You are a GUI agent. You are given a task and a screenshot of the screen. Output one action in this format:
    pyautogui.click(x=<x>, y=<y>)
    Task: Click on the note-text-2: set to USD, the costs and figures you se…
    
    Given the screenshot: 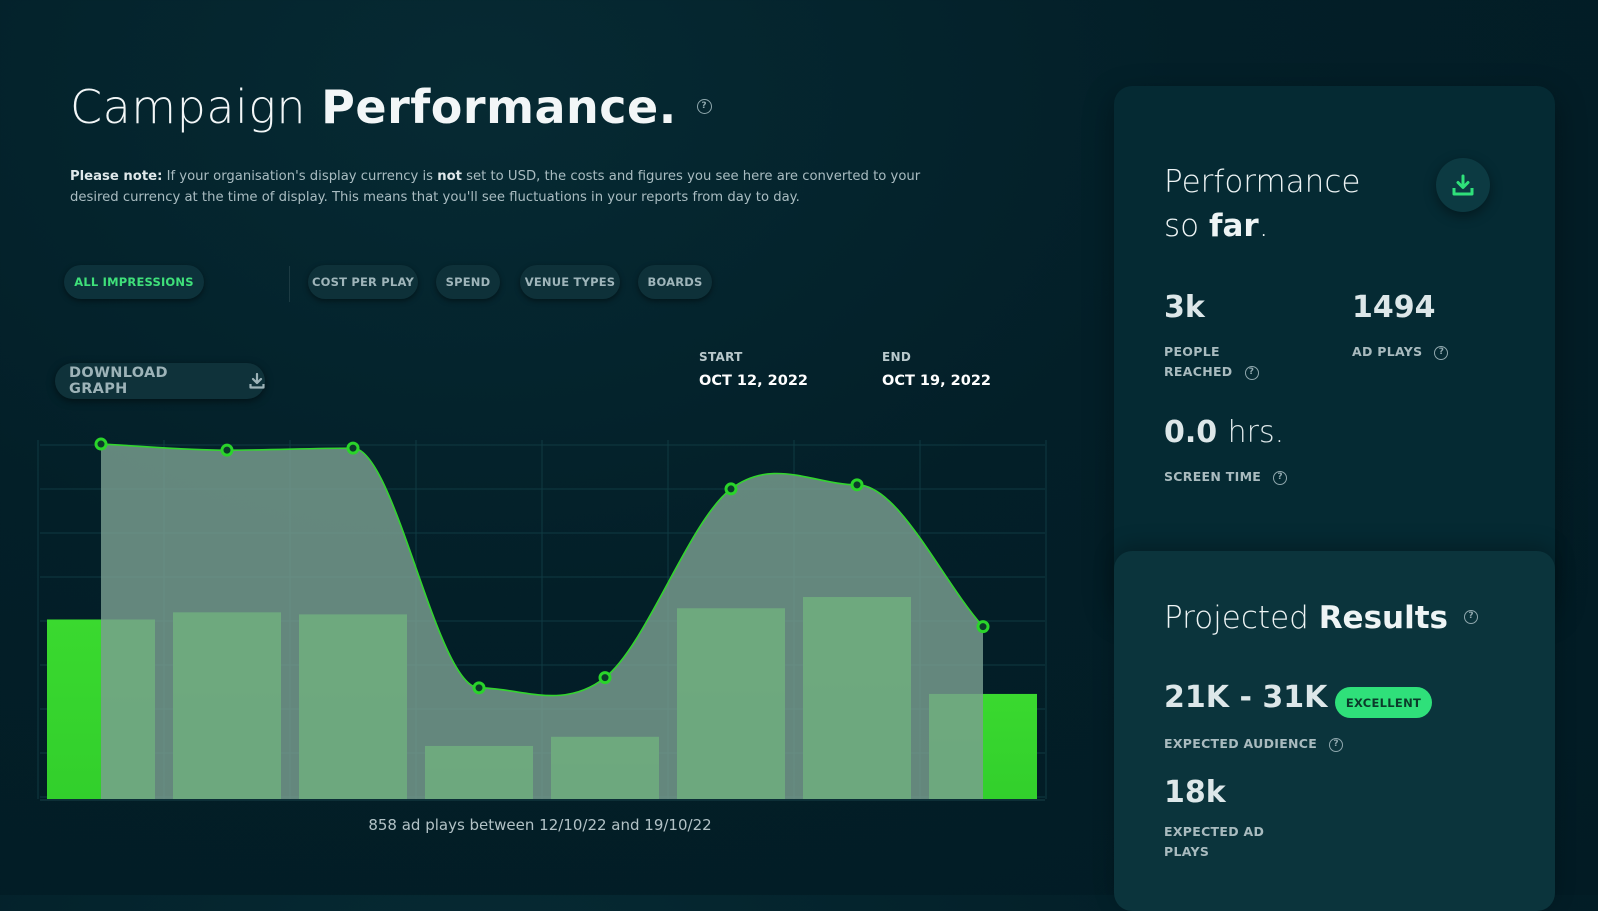 What is the action you would take?
    pyautogui.click(x=495, y=187)
    